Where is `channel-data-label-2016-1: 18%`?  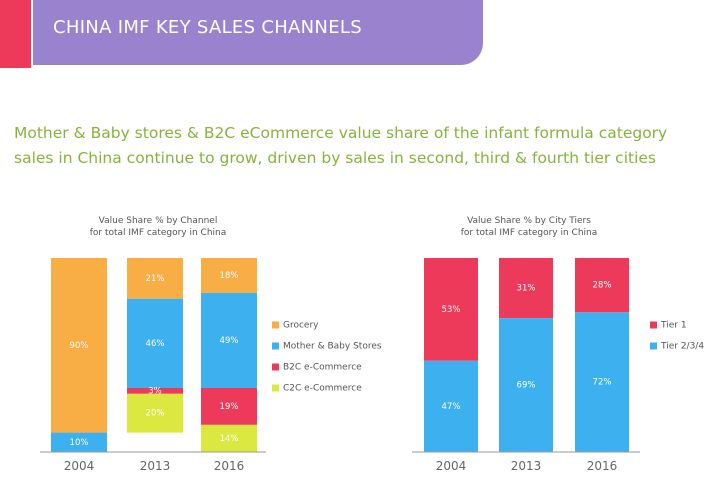 channel-data-label-2016-1: 18% is located at coordinates (229, 276).